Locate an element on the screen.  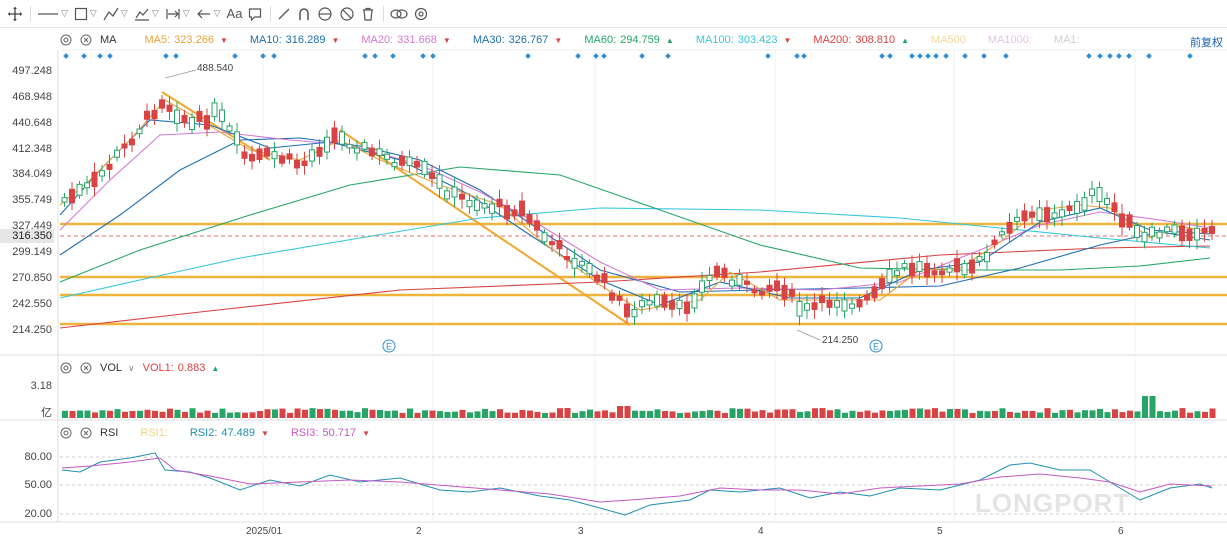
ma-item: MA20: 331.668 ▼ is located at coordinates (405, 40).